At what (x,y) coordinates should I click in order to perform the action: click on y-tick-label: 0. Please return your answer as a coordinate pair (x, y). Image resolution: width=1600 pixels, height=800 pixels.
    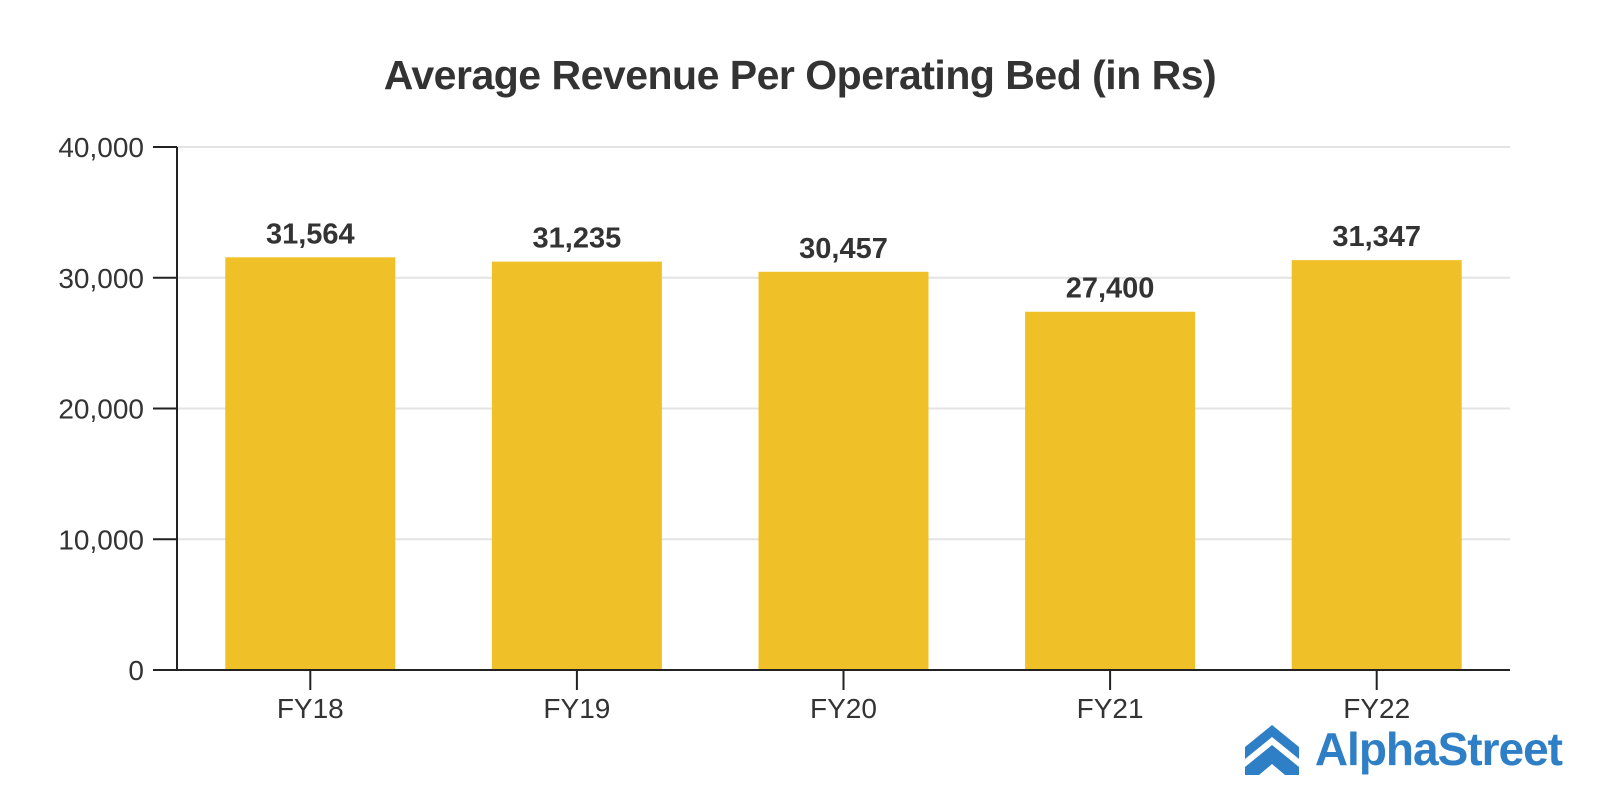
    Looking at the image, I should click on (136, 670).